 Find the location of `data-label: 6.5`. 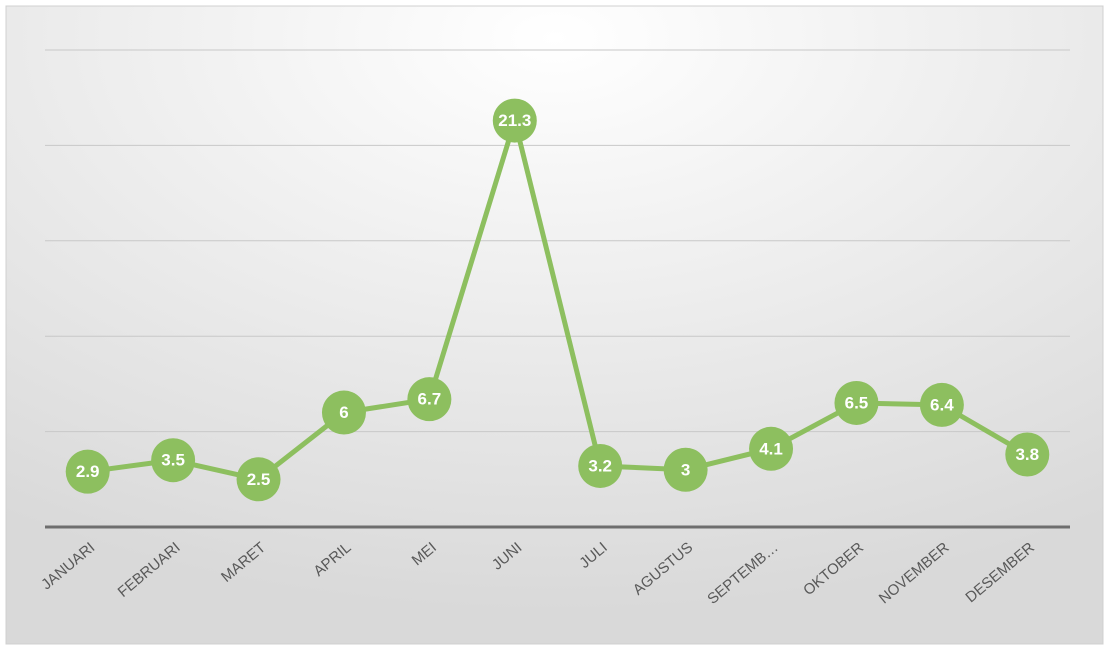

data-label: 6.5 is located at coordinates (857, 402).